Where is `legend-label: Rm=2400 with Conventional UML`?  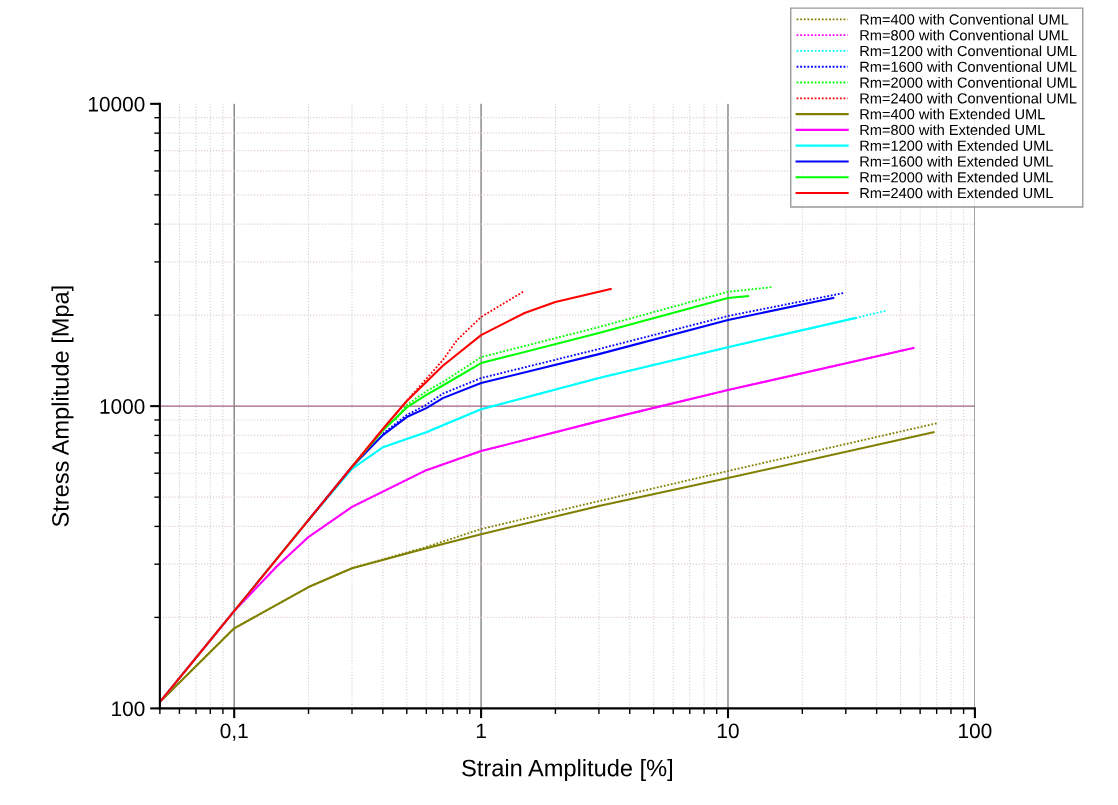
legend-label: Rm=2400 with Conventional UML is located at coordinates (968, 98).